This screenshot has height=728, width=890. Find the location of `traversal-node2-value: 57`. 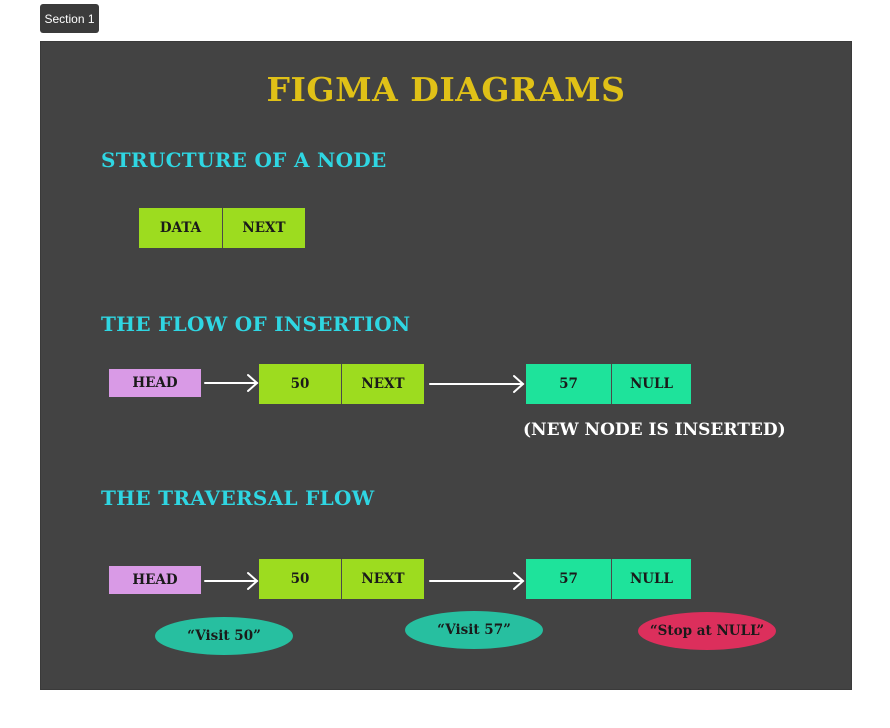

traversal-node2-value: 57 is located at coordinates (568, 579).